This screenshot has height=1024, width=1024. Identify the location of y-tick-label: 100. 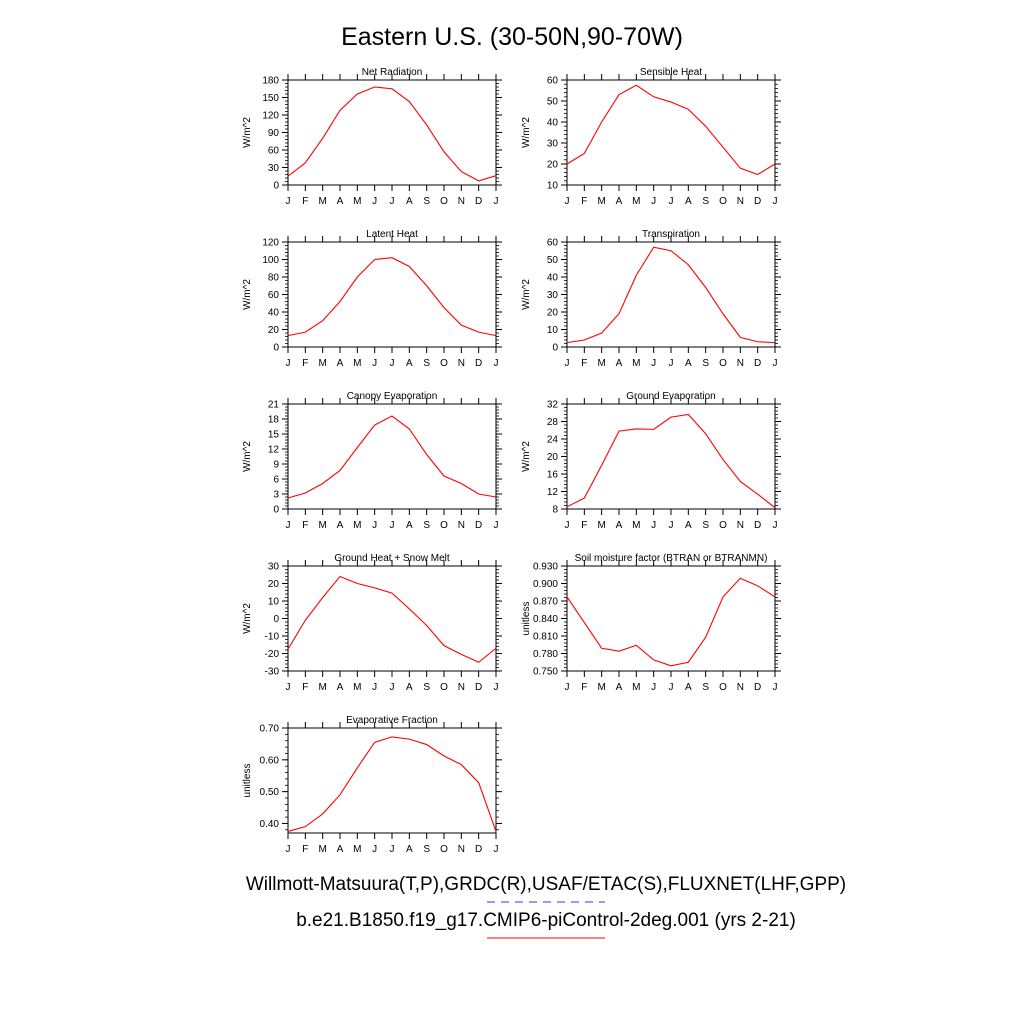
(270, 260).